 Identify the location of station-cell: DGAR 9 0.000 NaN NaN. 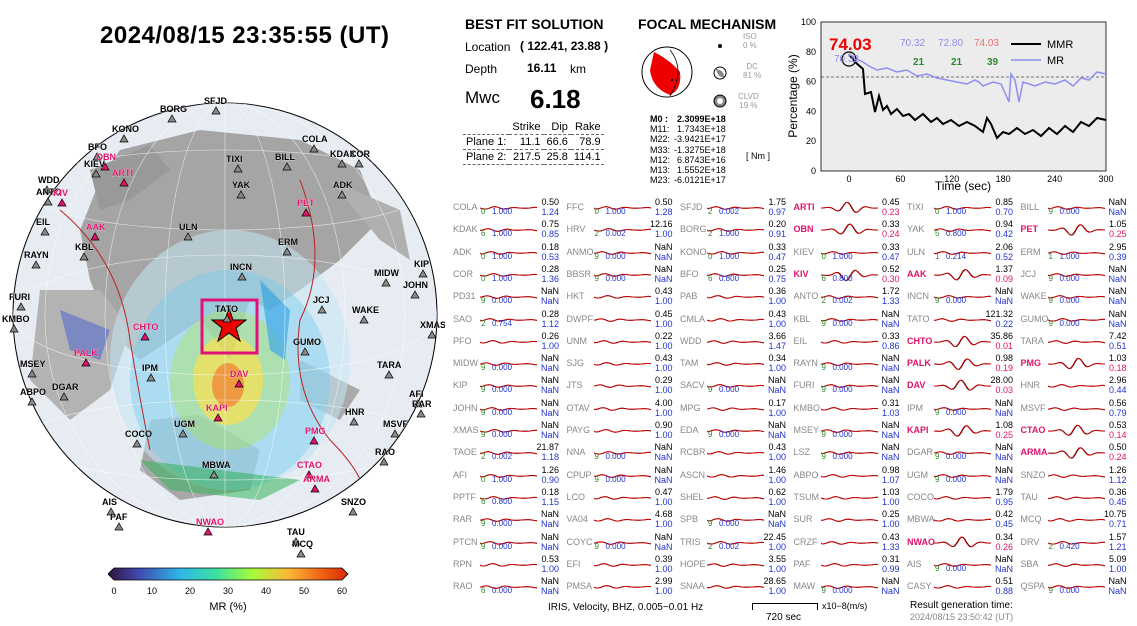
(960, 452).